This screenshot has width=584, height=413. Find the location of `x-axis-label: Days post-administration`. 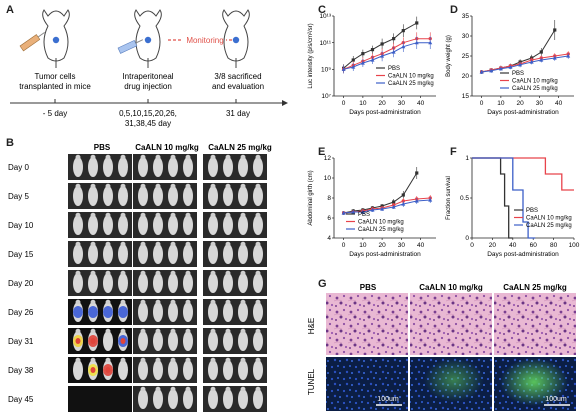

x-axis-label: Days post-administration is located at coordinates (523, 254).